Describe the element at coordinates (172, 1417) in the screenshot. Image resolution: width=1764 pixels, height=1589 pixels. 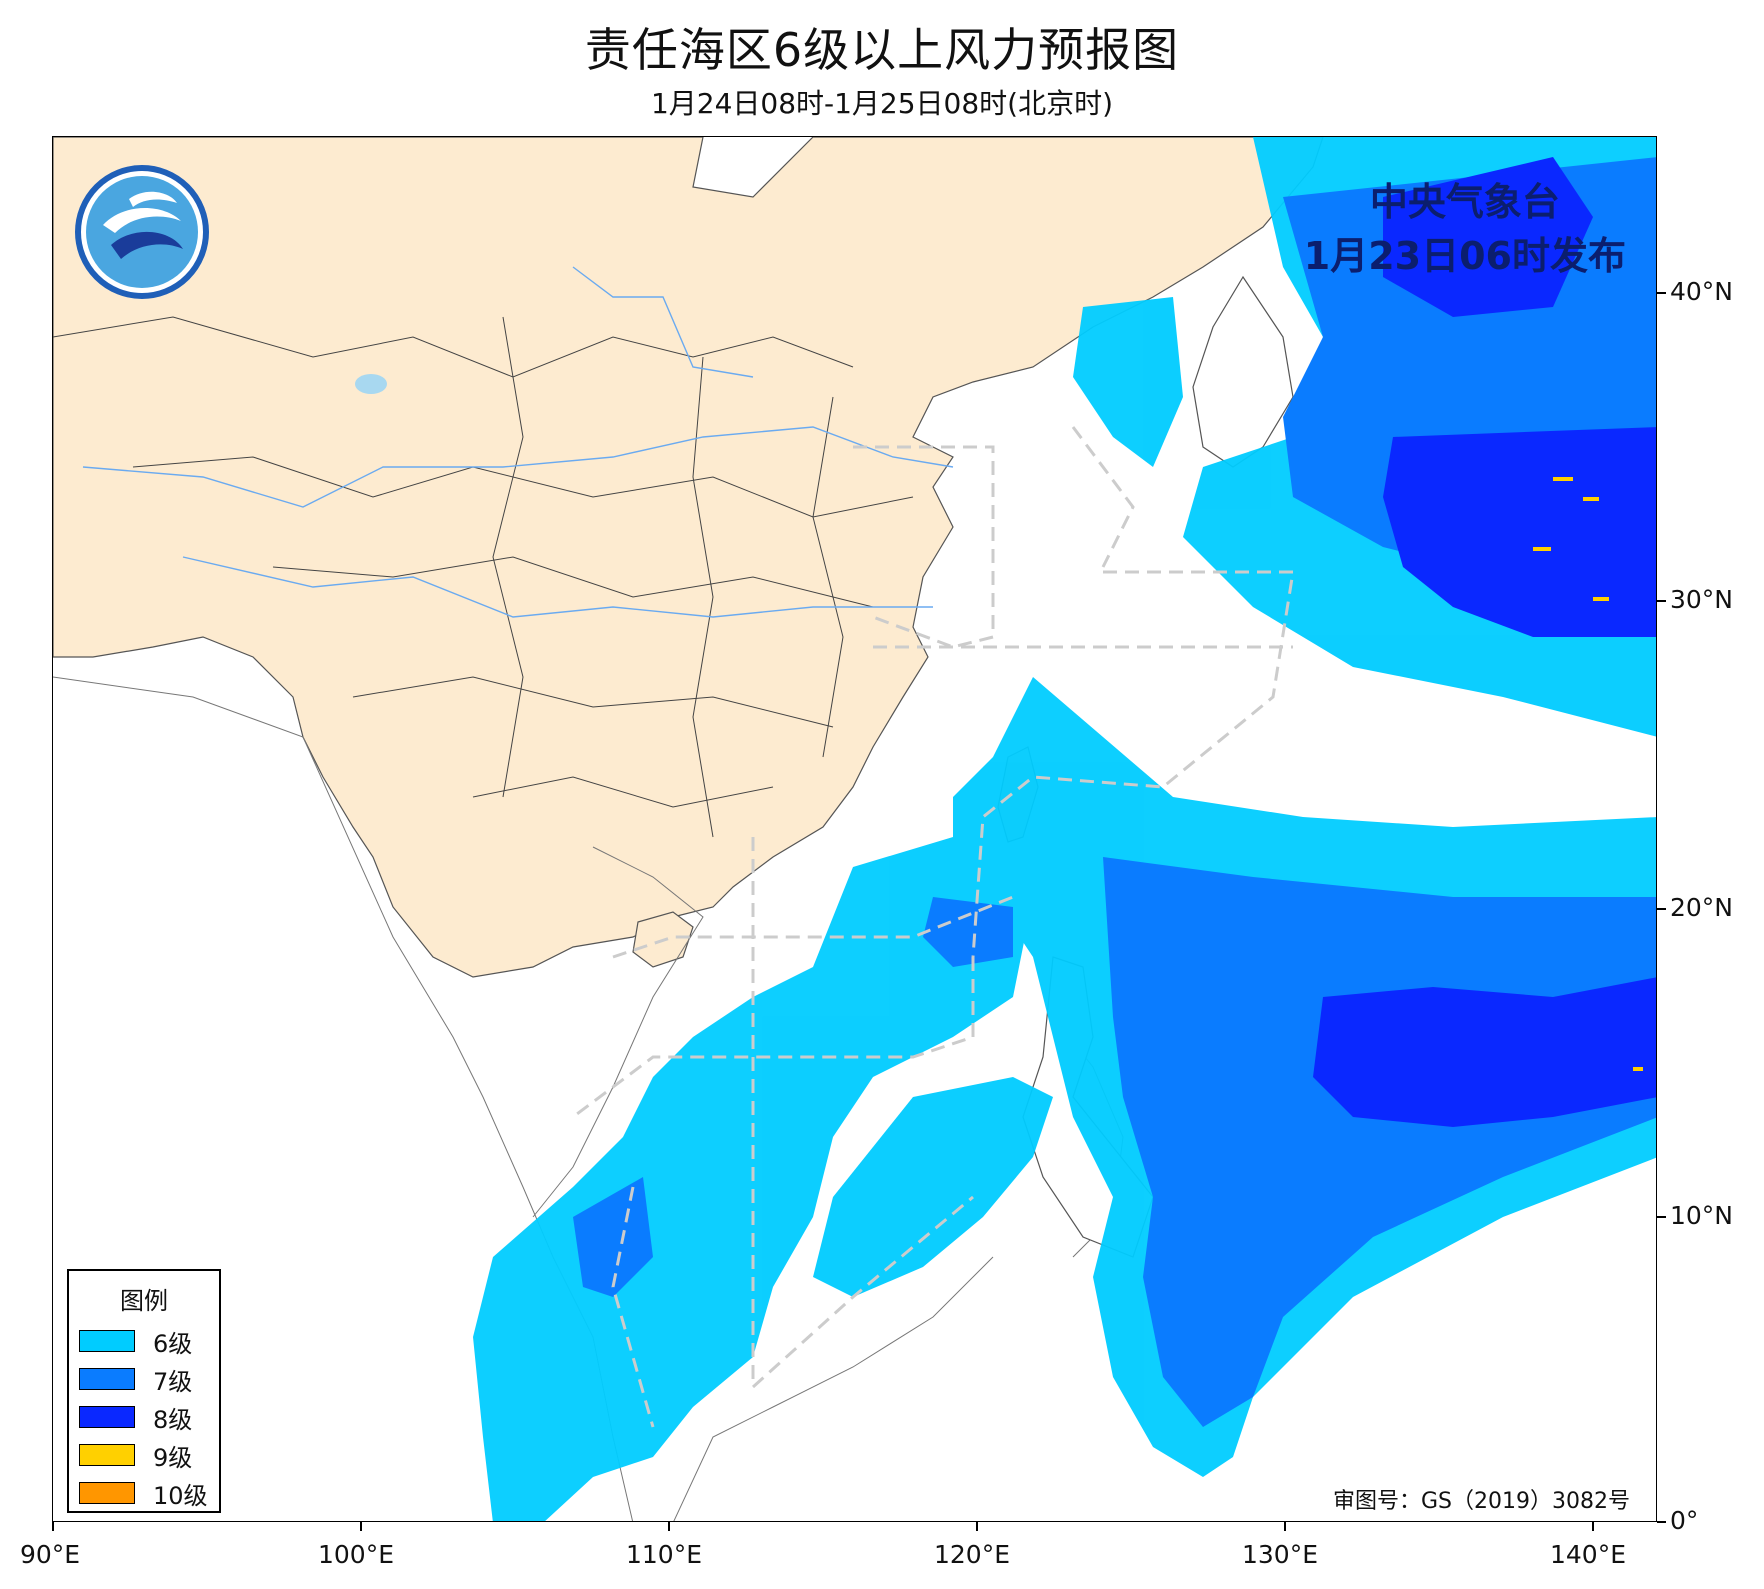
I see `legend-label: 8级` at that location.